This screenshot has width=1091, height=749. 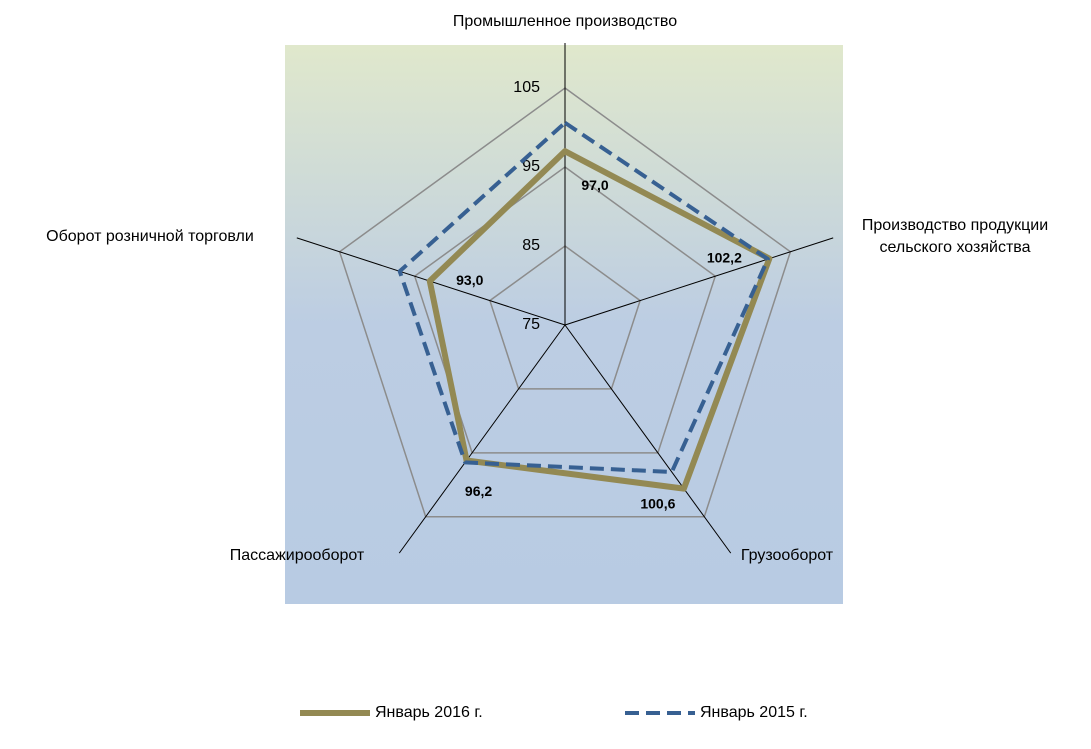 I want to click on data-label: 93,0, so click(x=469, y=280).